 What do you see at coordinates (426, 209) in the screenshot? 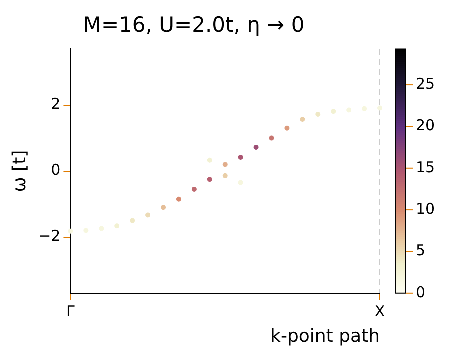
I see `color-bar-label: 10` at bounding box center [426, 209].